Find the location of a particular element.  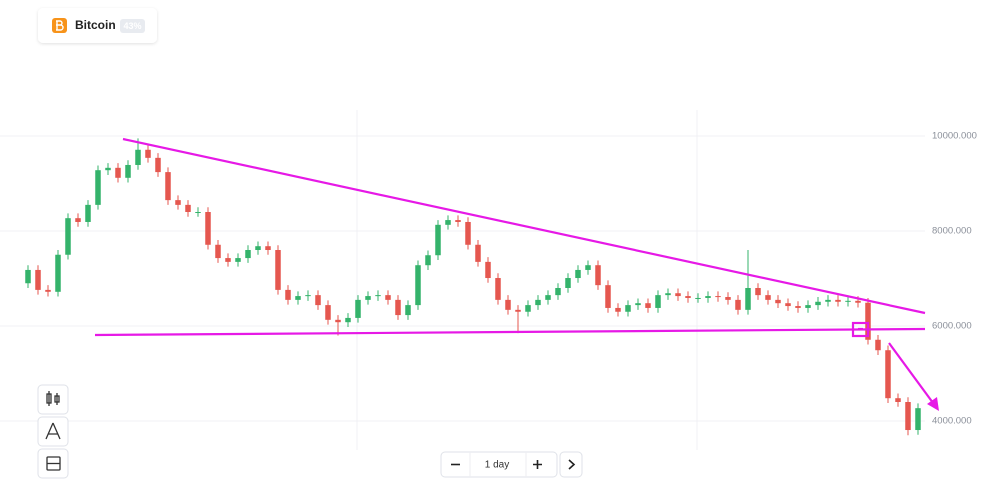

drawing-tool is located at coordinates (53, 431).